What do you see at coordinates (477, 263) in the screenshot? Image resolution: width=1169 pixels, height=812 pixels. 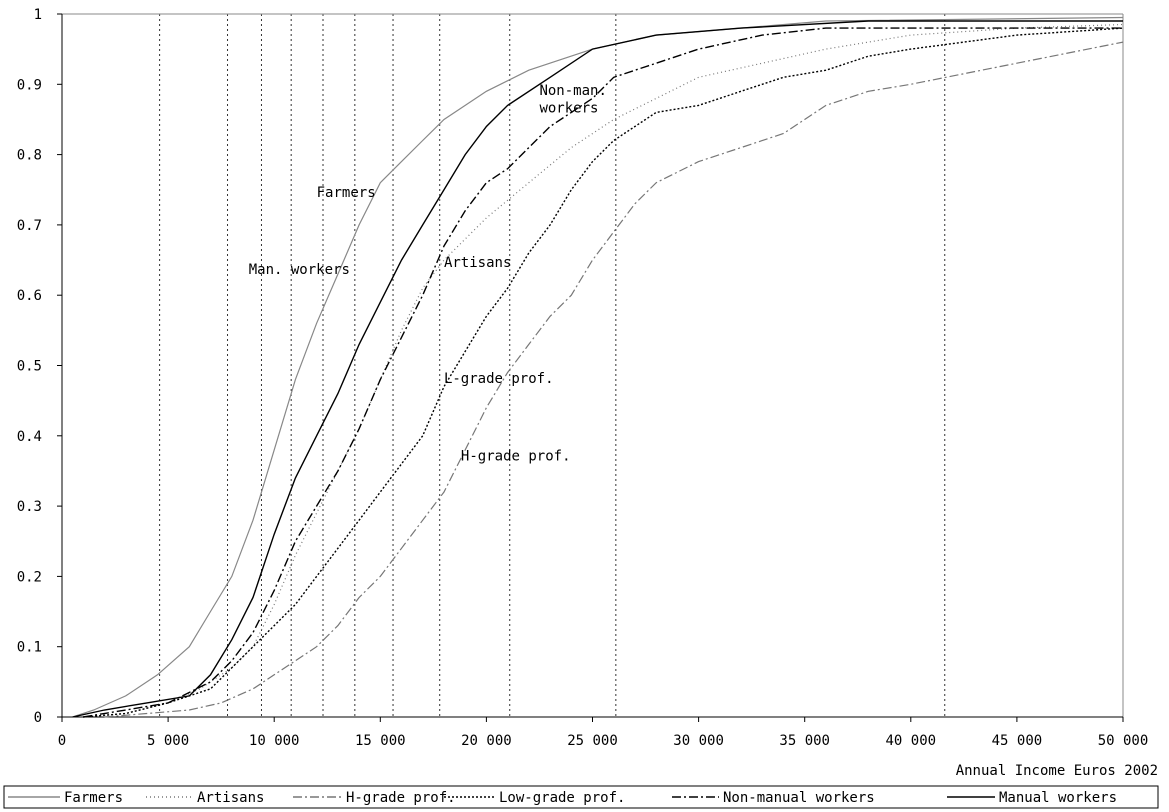 I see `annotation-label: Artisans` at bounding box center [477, 263].